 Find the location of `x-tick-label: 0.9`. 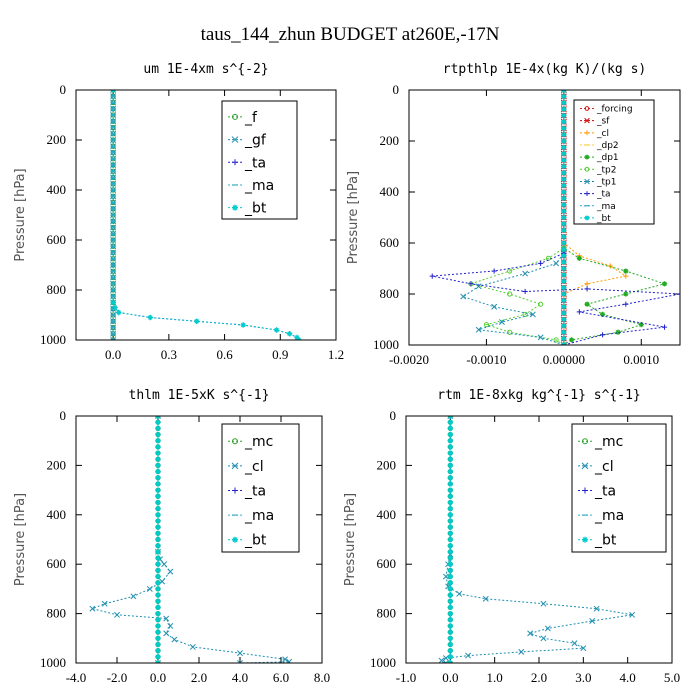

x-tick-label: 0.9 is located at coordinates (280, 354).